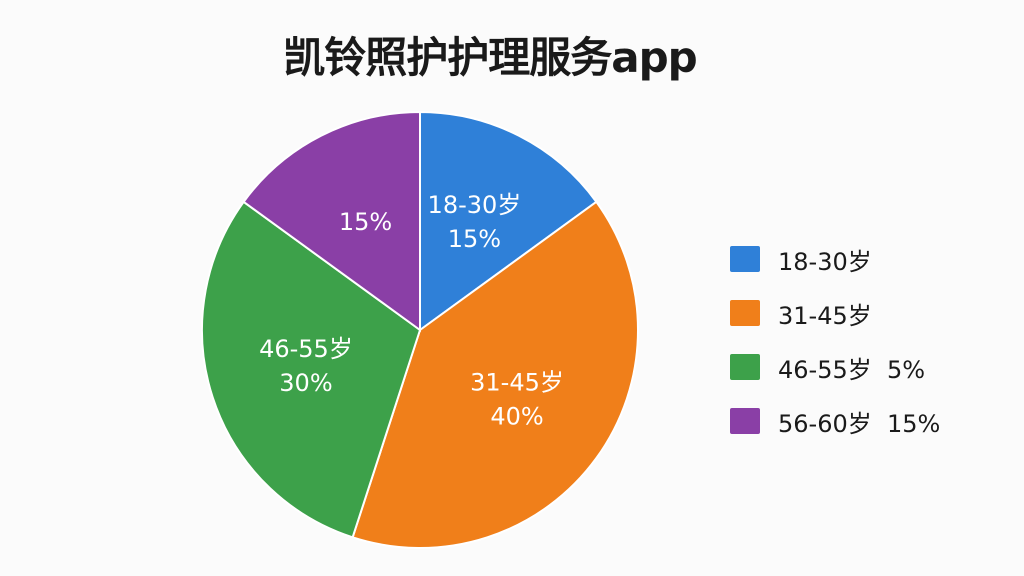  Describe the element at coordinates (305, 383) in the screenshot. I see `slice-percent-label: 30%` at that location.